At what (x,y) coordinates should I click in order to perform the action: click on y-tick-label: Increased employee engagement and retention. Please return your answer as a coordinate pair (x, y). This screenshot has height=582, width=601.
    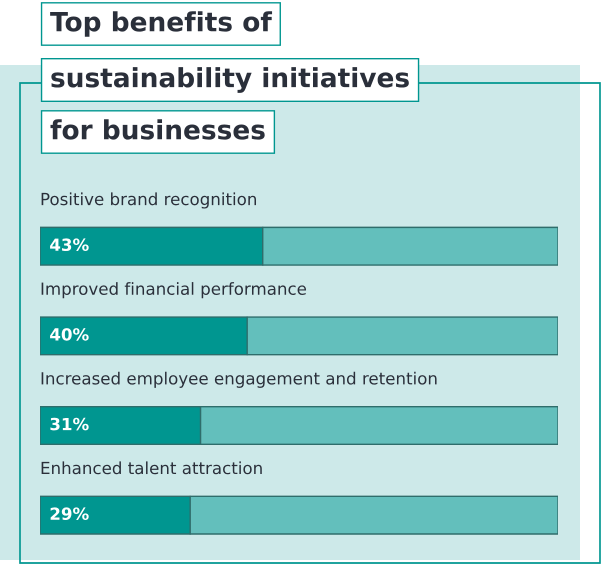
    Looking at the image, I should click on (239, 380).